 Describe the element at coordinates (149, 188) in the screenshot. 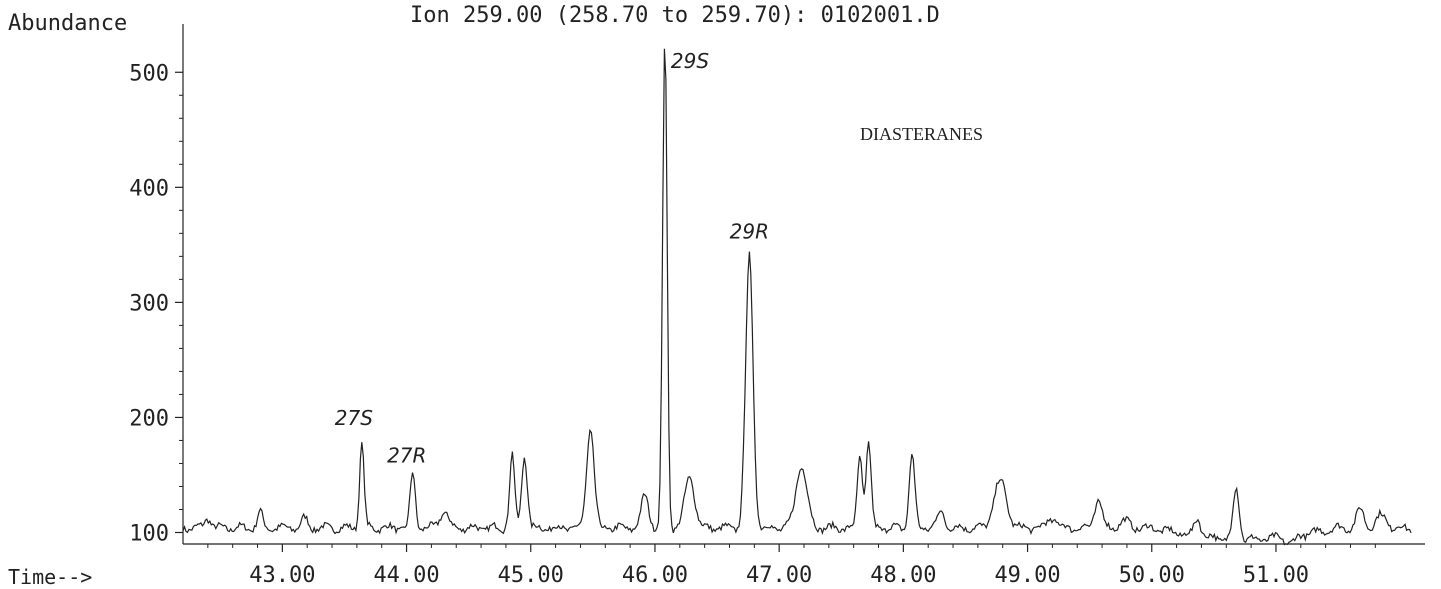

I see `y-tick-label: 400` at that location.